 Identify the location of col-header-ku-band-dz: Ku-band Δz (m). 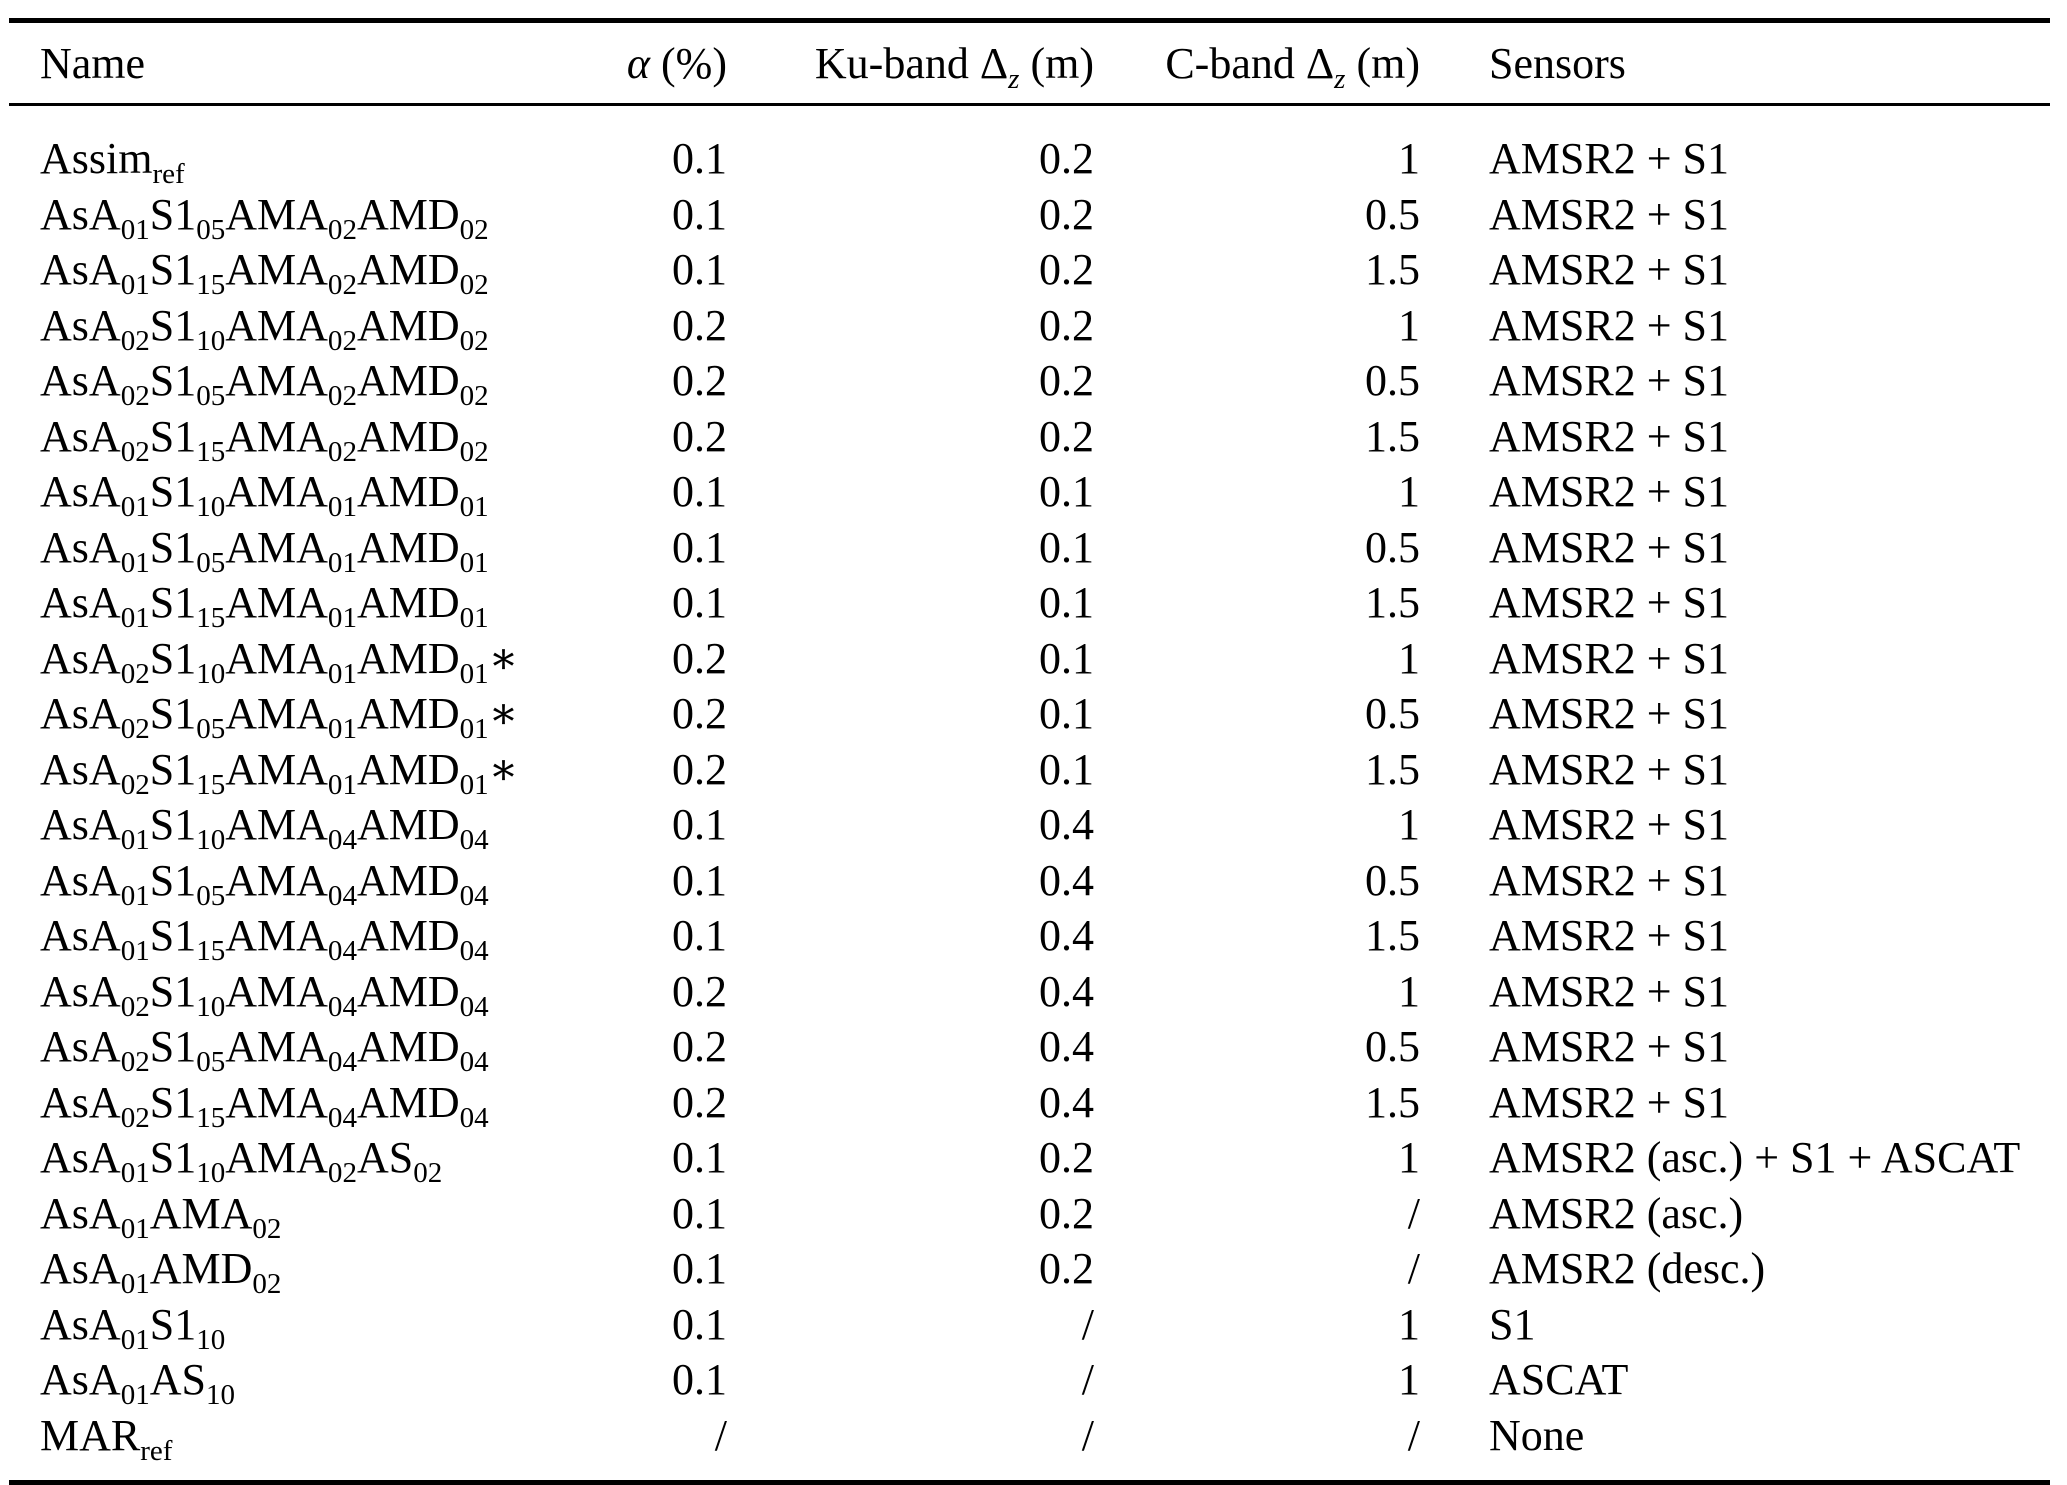
(911, 63).